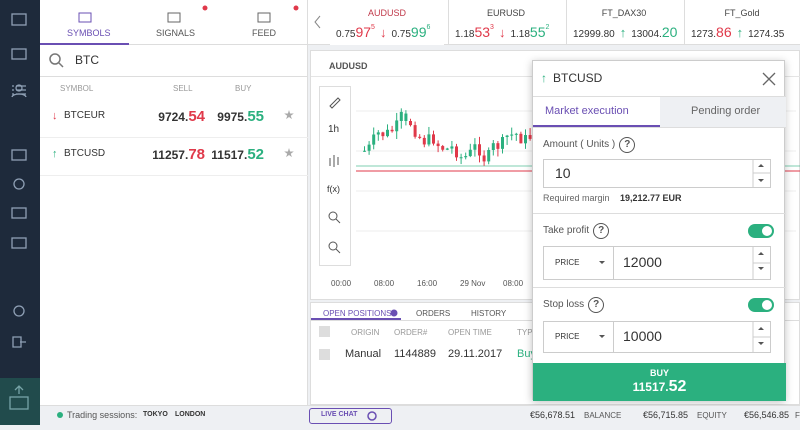 This screenshot has height=430, width=800. What do you see at coordinates (650, 387) in the screenshot?
I see `price-main: 11517.` at bounding box center [650, 387].